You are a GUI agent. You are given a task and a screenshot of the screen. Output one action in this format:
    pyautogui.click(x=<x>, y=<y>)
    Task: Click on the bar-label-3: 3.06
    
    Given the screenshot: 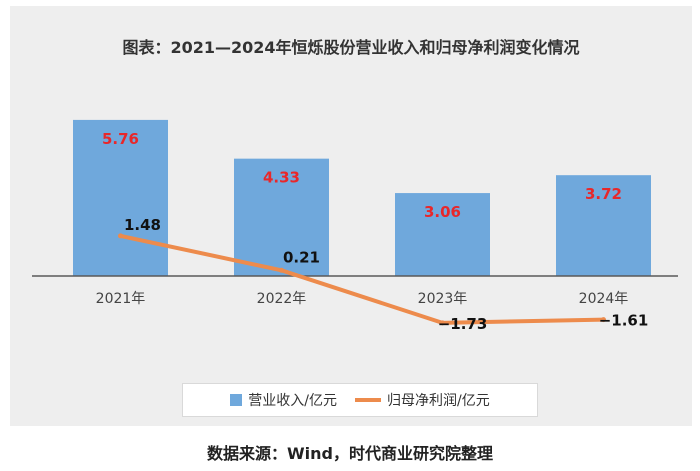 What is the action you would take?
    pyautogui.click(x=442, y=212)
    